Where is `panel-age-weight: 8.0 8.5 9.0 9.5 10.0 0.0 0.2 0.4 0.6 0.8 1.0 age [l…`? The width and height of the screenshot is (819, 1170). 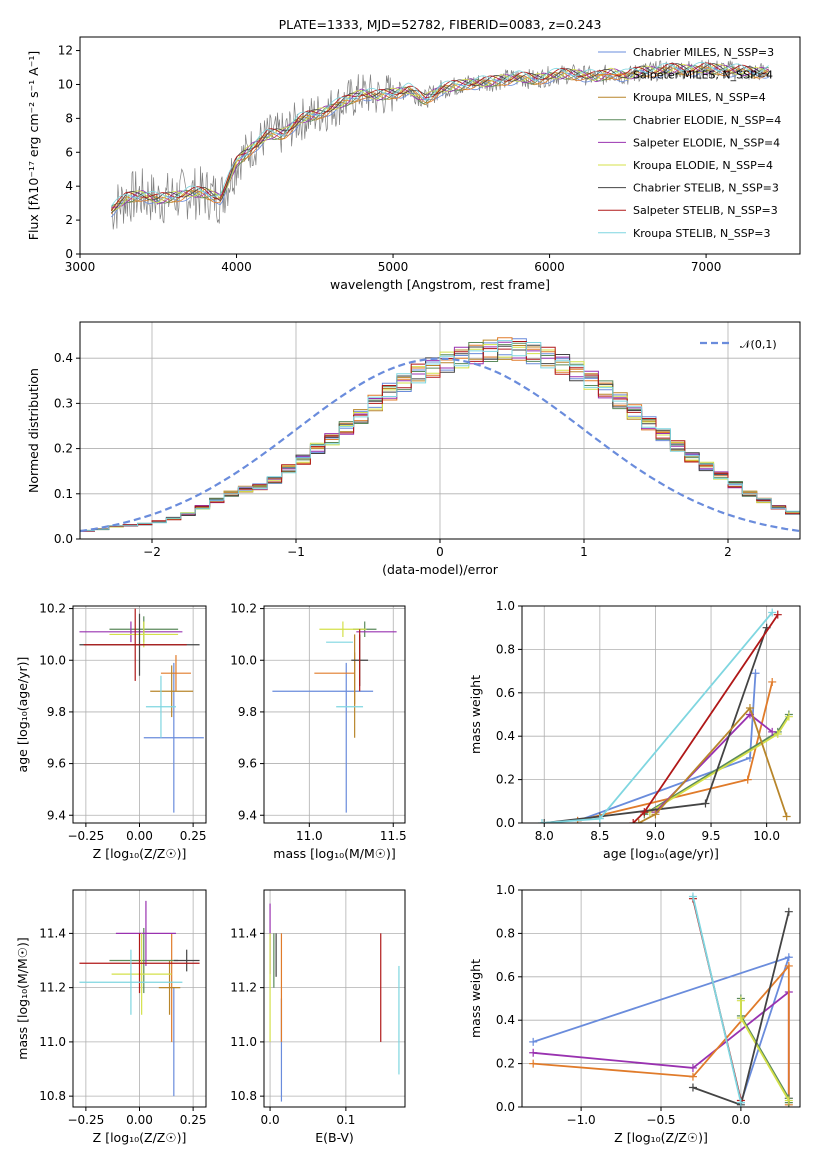
panel-age-weight: 8.0 8.5 9.0 9.5 10.0 0.0 0.2 0.4 0.6 0.8 1.0 age [l… is located at coordinates (634, 730).